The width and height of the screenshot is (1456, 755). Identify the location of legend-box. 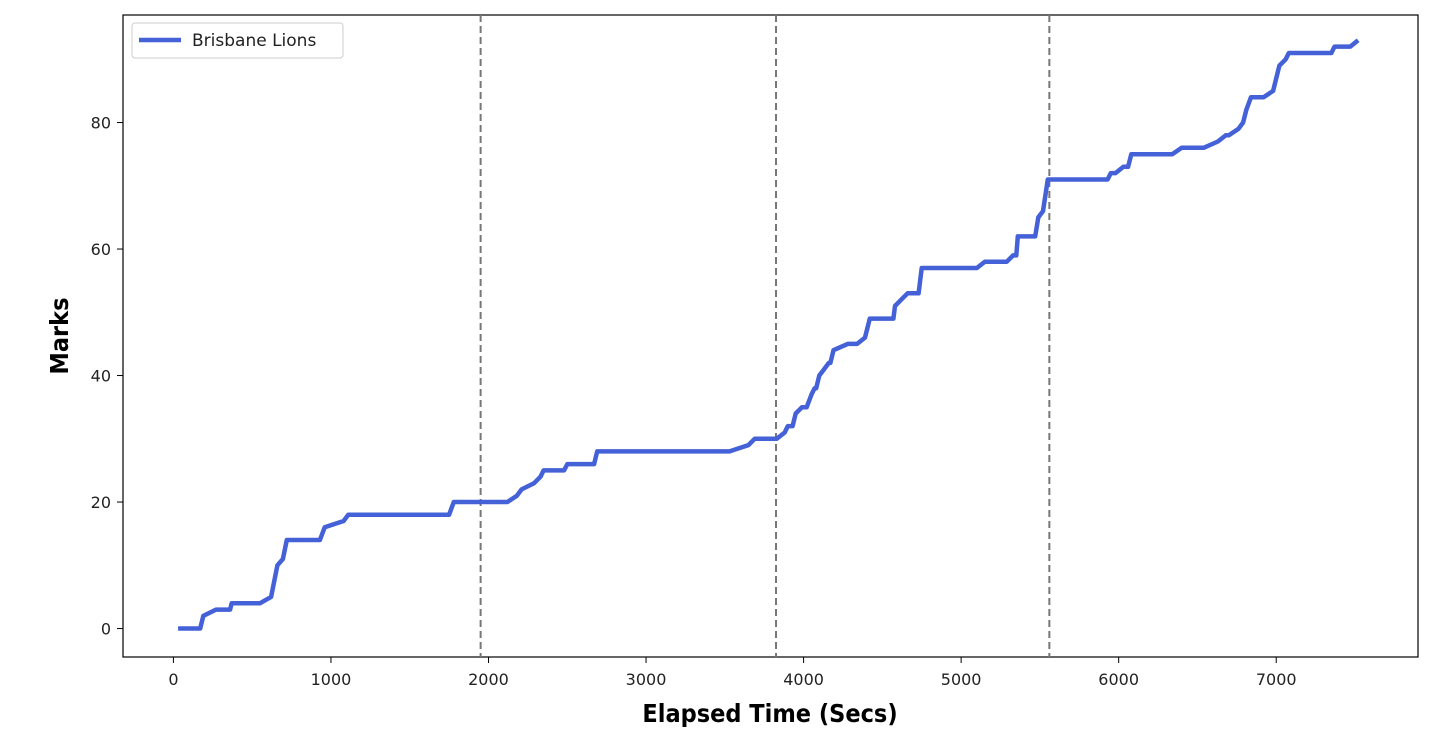
(237, 40).